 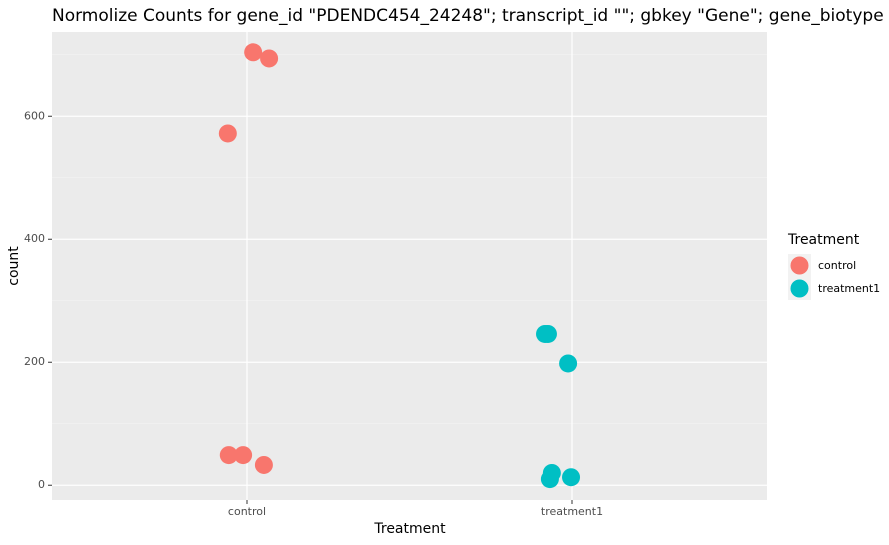 I want to click on y-axis-label: count, so click(x=14, y=266).